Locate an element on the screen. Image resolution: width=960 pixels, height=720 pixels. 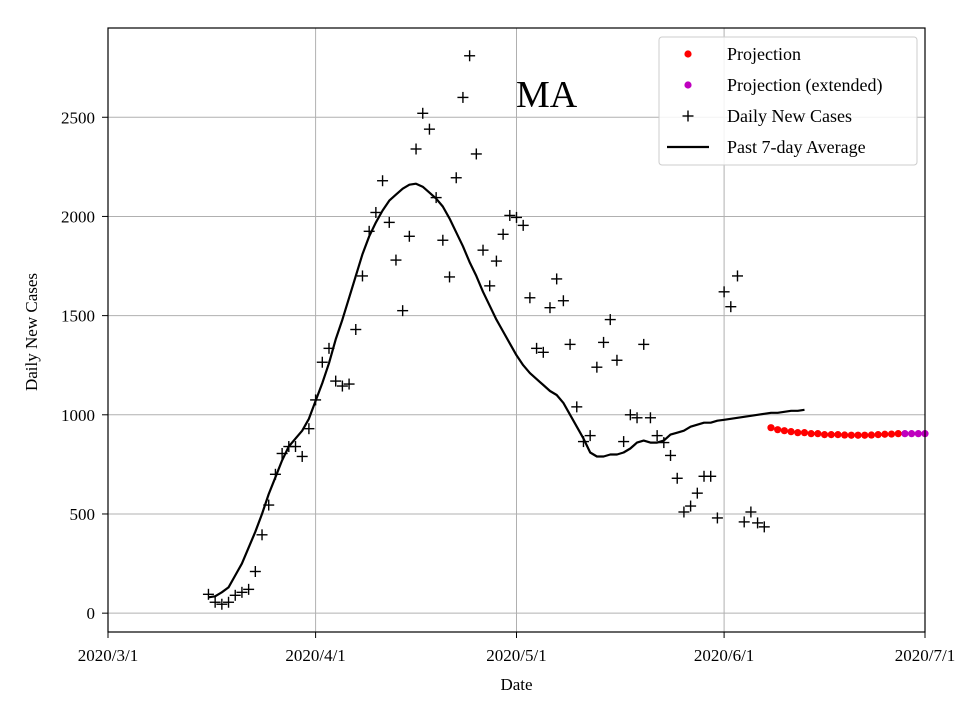
legend-label: Daily New Cases is located at coordinates (789, 116).